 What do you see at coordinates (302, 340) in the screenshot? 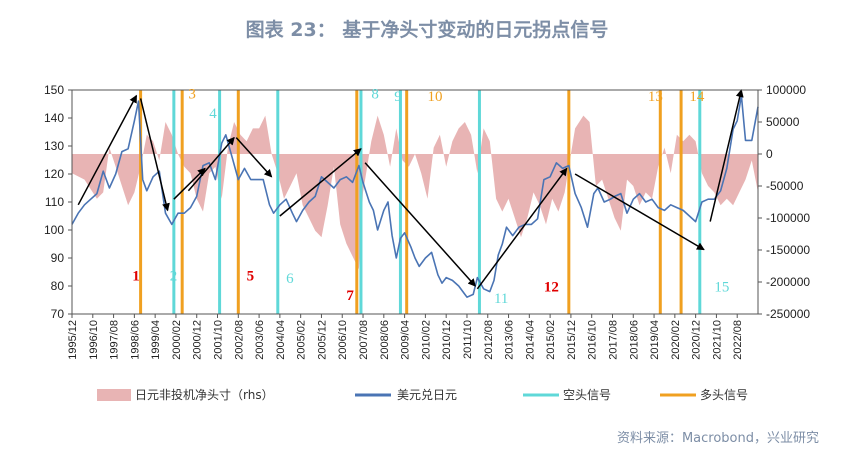
I see `x-tick-label: 2005/02` at bounding box center [302, 340].